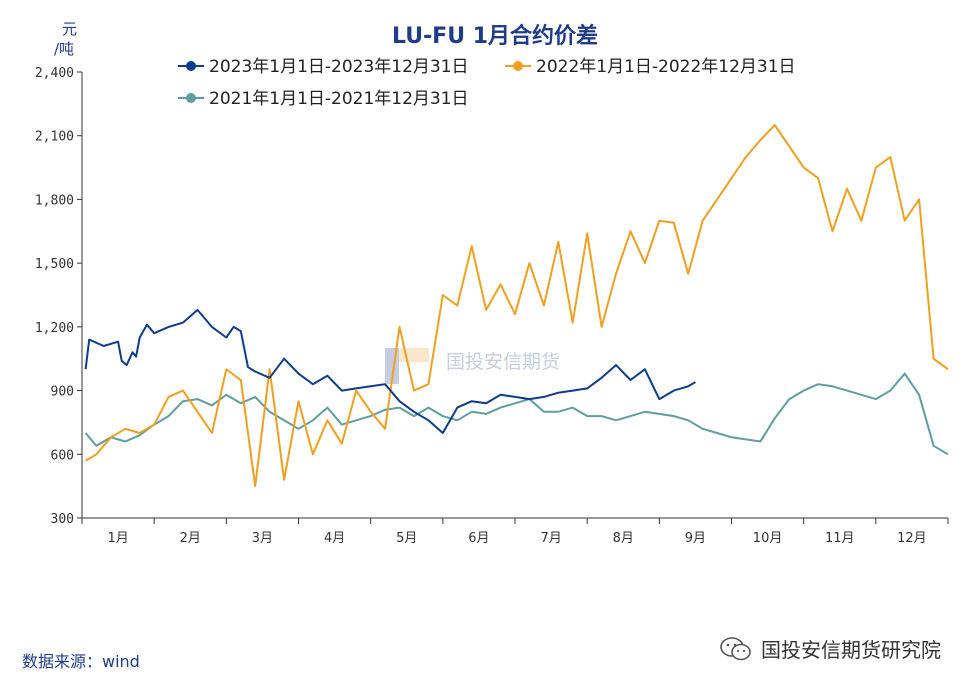  I want to click on y-tick-label: 1,800, so click(54, 200).